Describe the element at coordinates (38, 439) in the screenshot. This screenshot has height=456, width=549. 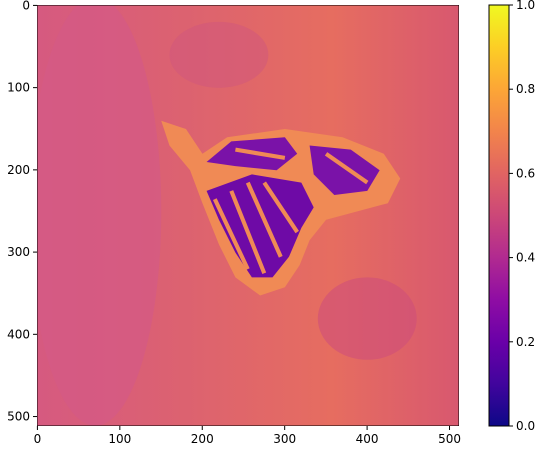
I see `x-tick-label: 0` at that location.